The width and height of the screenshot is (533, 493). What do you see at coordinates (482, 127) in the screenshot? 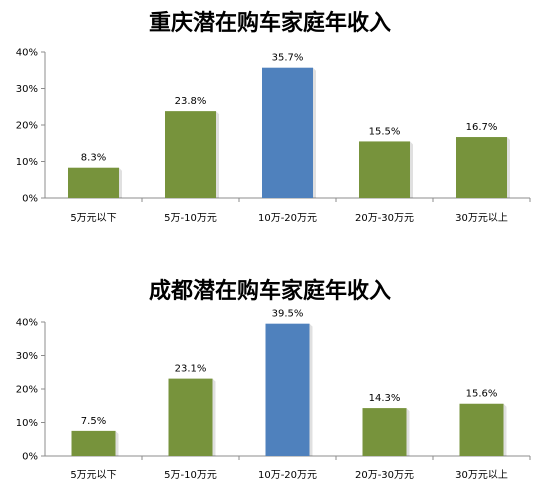
I see `data-label: 16.7%` at bounding box center [482, 127].